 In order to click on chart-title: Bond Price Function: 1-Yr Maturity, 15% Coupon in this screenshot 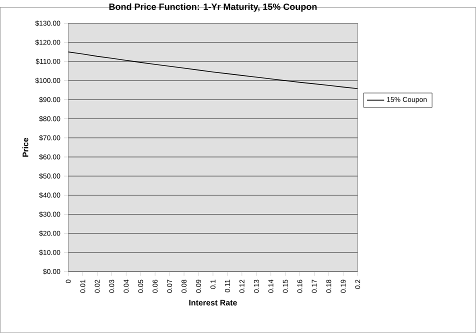, I will do `click(213, 7)`.